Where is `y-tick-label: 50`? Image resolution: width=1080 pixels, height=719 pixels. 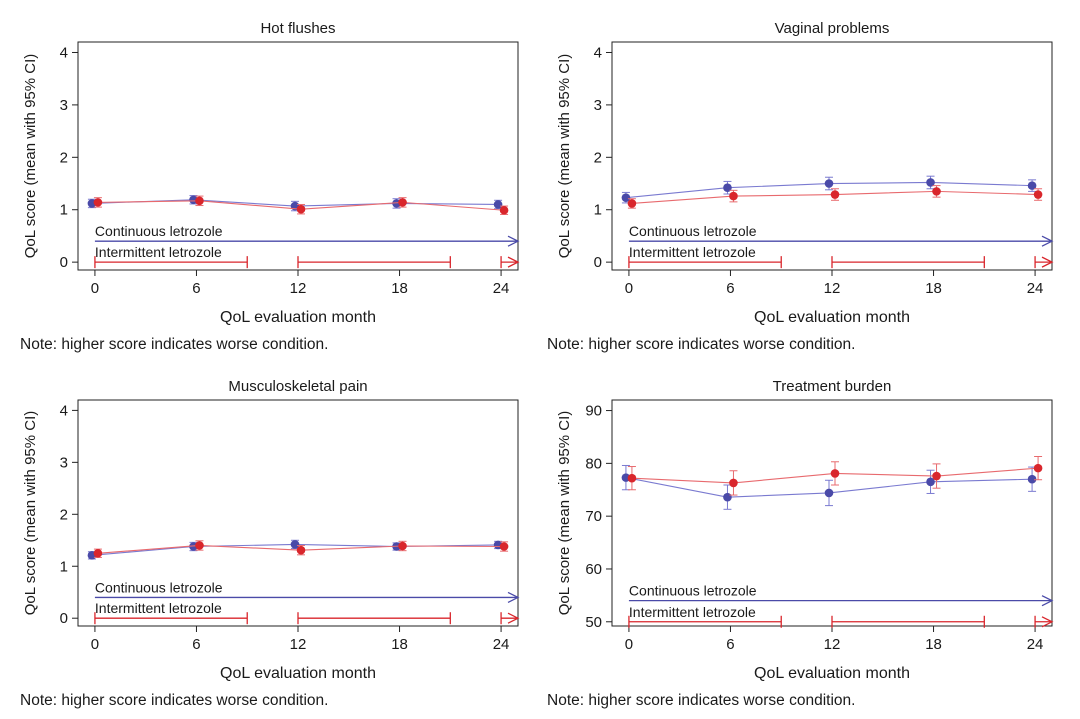 y-tick-label: 50 is located at coordinates (593, 622).